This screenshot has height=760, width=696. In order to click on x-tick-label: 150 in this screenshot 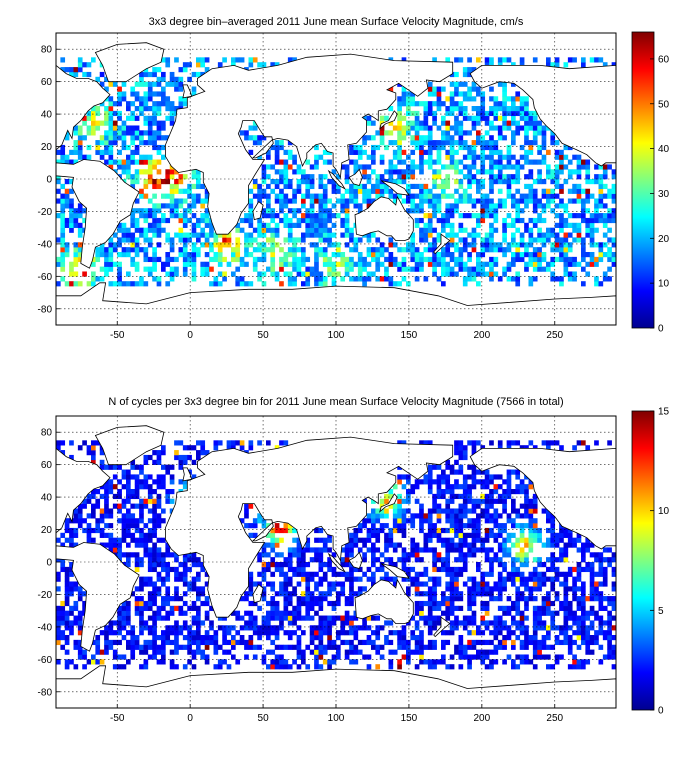, I will do `click(409, 718)`.